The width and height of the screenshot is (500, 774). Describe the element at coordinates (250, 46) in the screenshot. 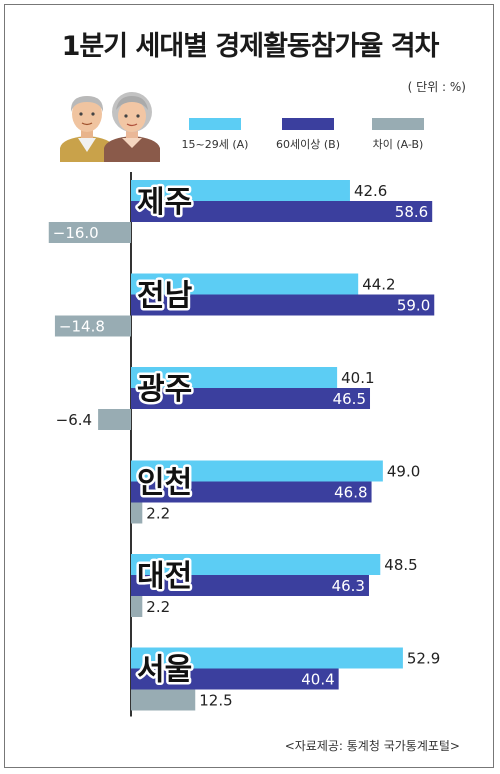

I see `chart-title: 1분기 세대별 경제활동참가율 격차` at that location.